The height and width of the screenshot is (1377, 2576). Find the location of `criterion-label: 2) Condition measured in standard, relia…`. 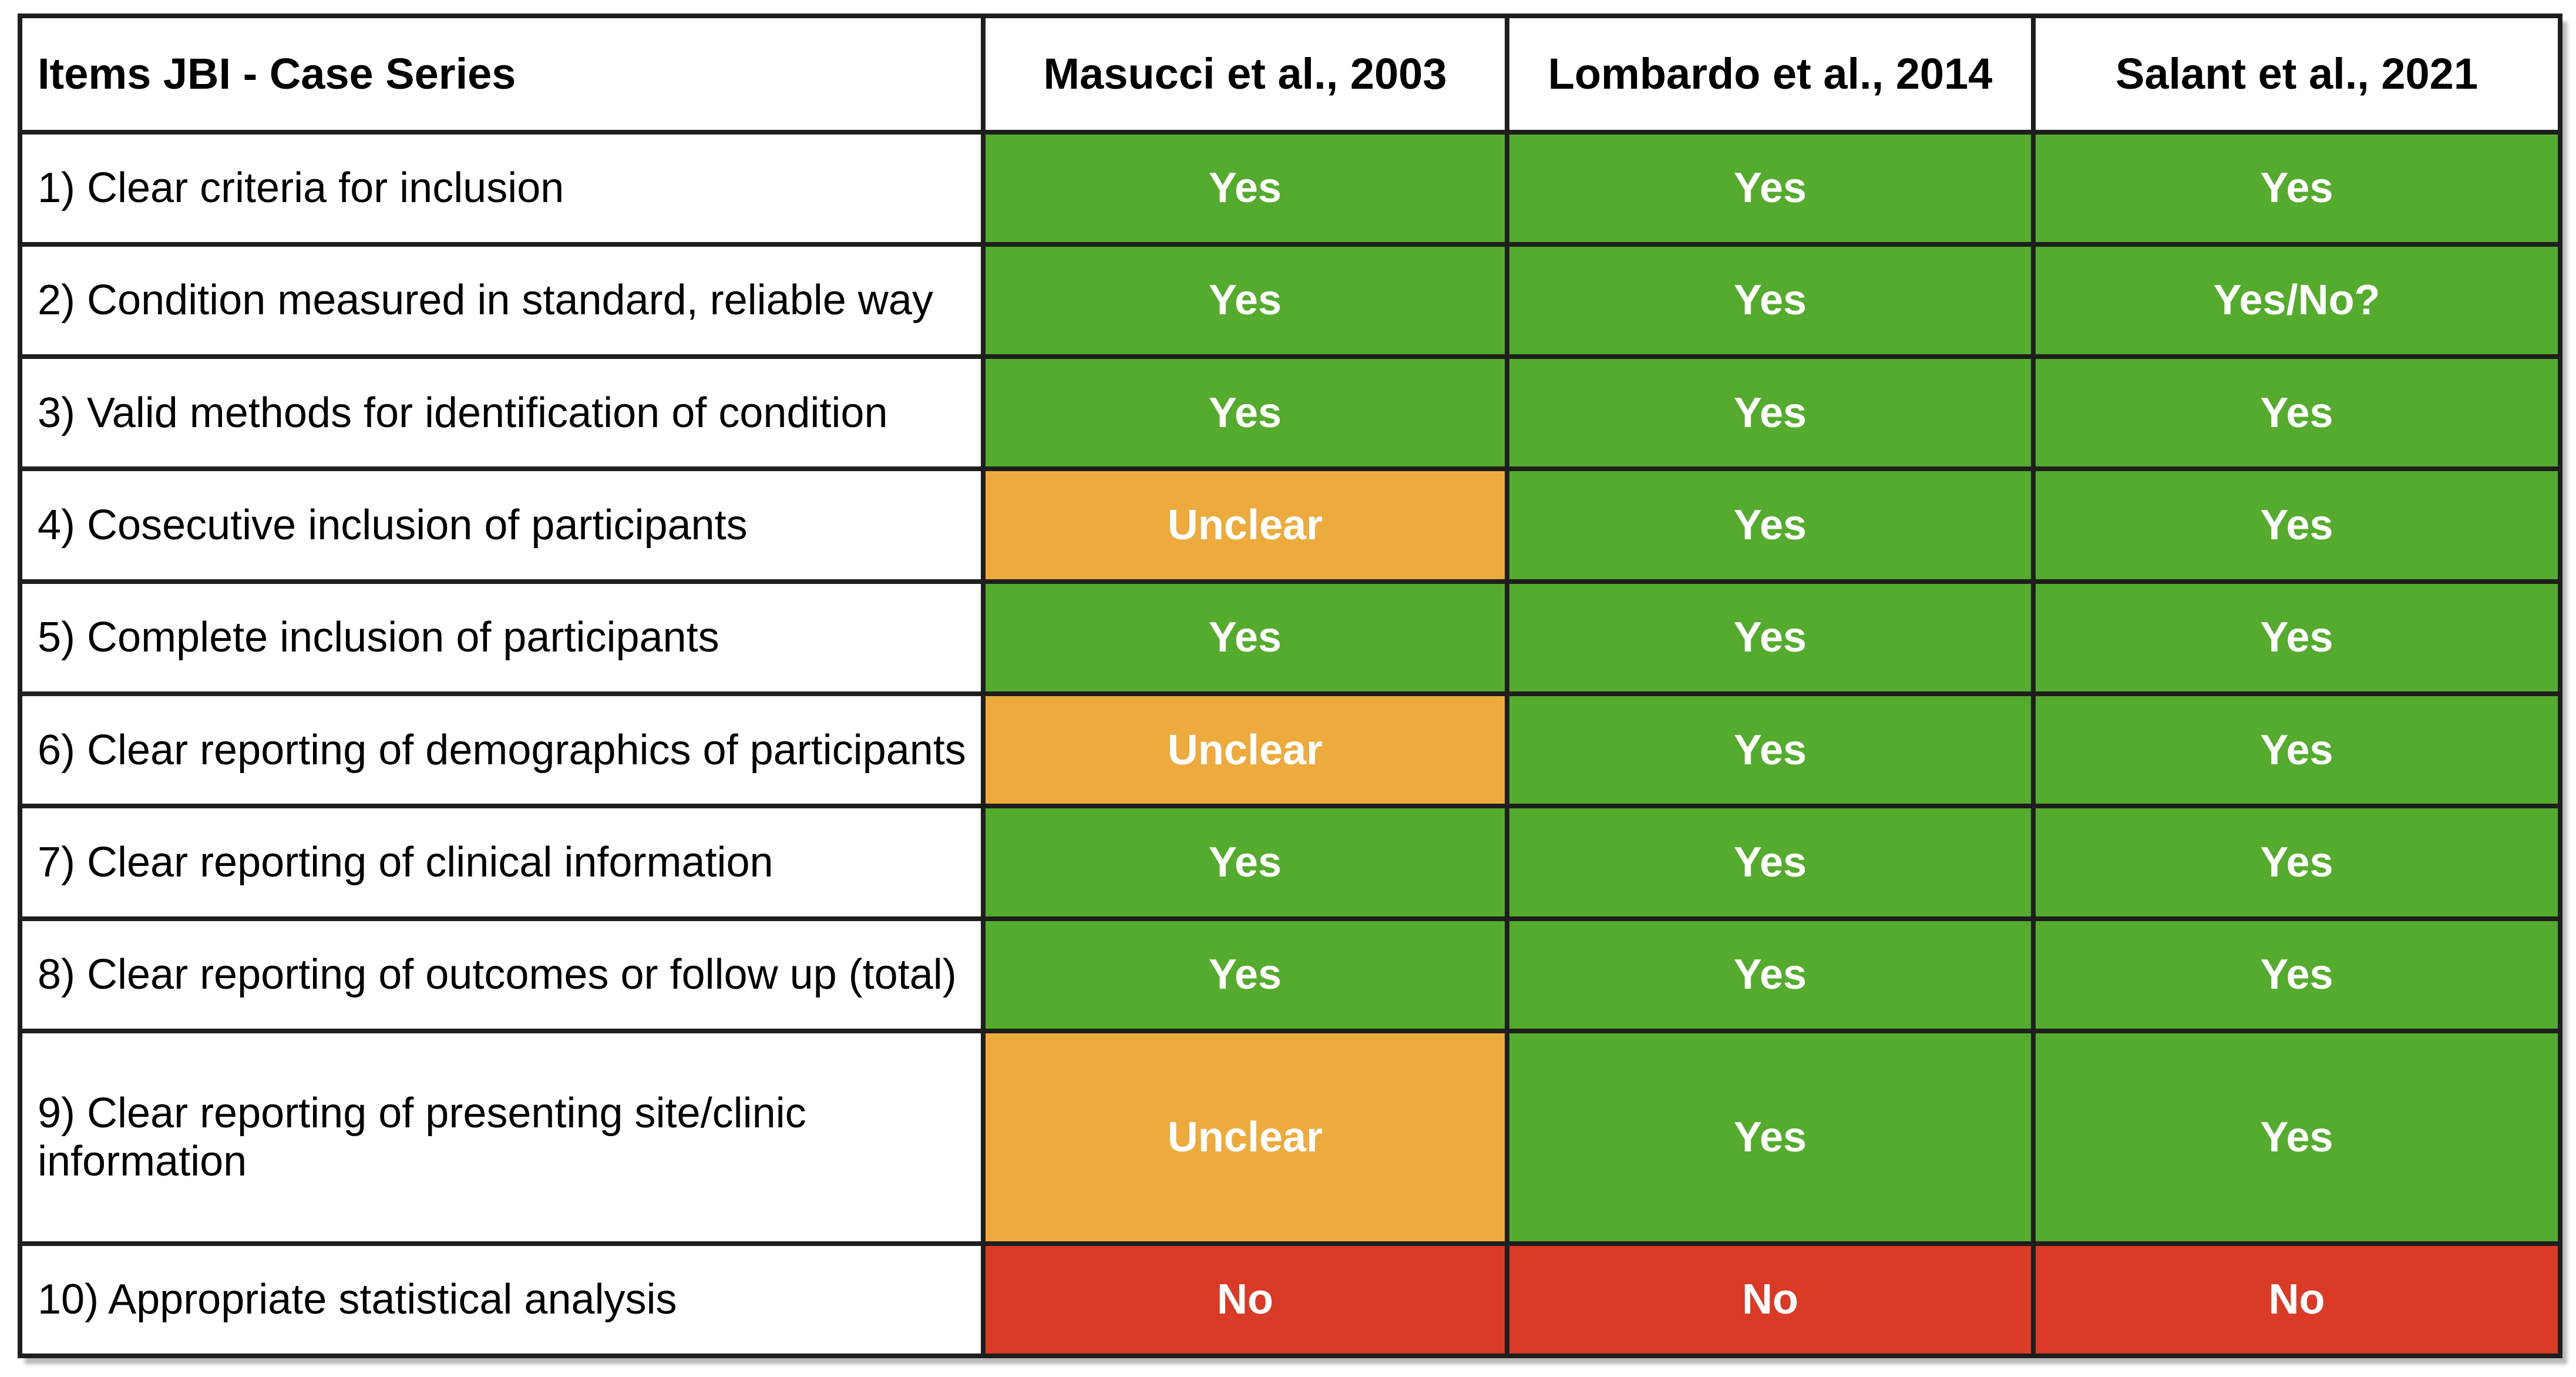

criterion-label: 2) Condition measured in standard, relia… is located at coordinates (502, 300).